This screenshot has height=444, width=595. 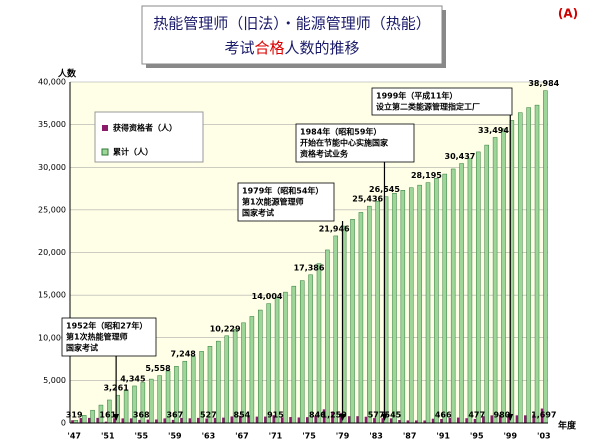 What do you see at coordinates (324, 154) in the screenshot?
I see `annotation-text: 资格考试业务` at bounding box center [324, 154].